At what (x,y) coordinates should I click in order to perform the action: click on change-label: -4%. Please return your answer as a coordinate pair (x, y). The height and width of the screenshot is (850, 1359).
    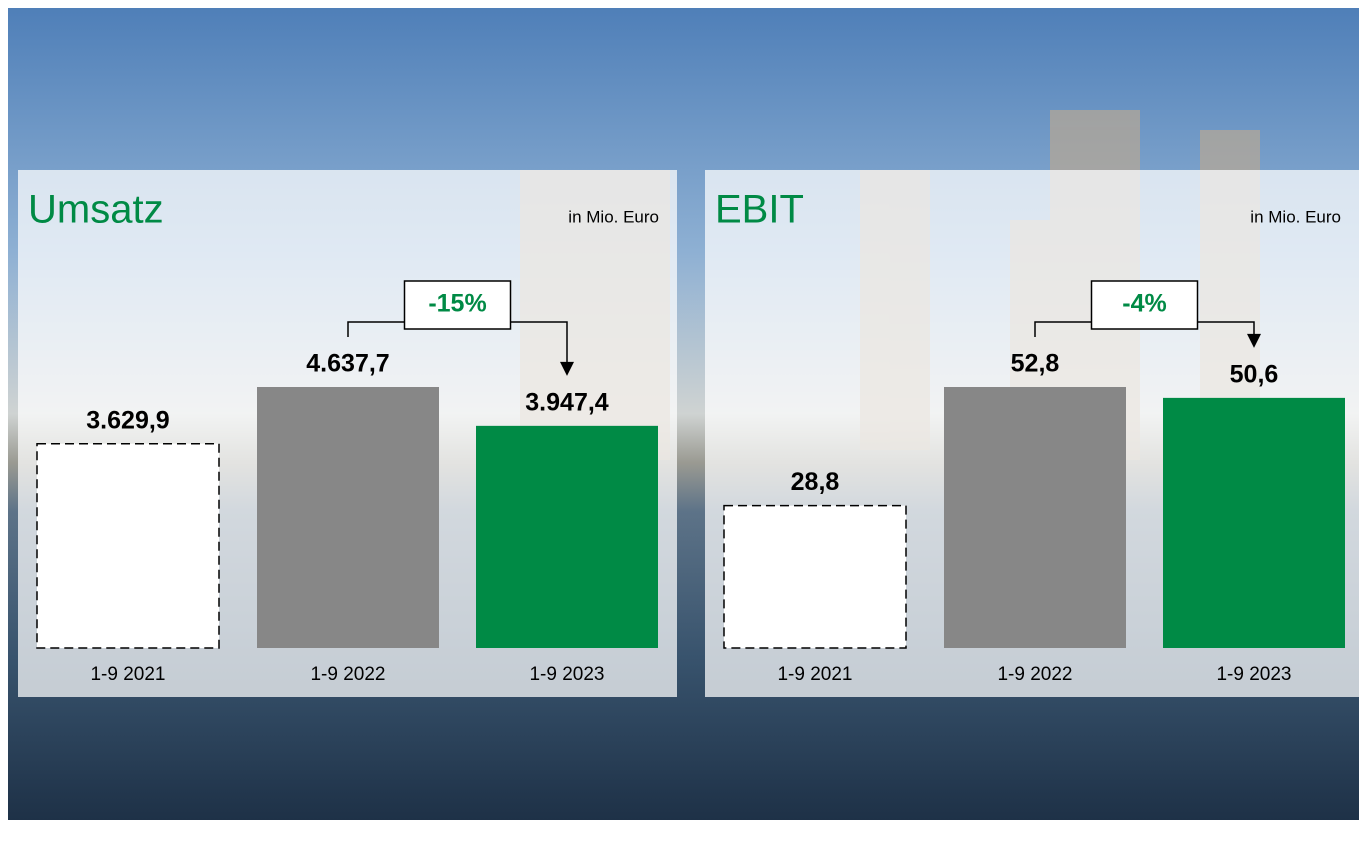
    Looking at the image, I should click on (1144, 304).